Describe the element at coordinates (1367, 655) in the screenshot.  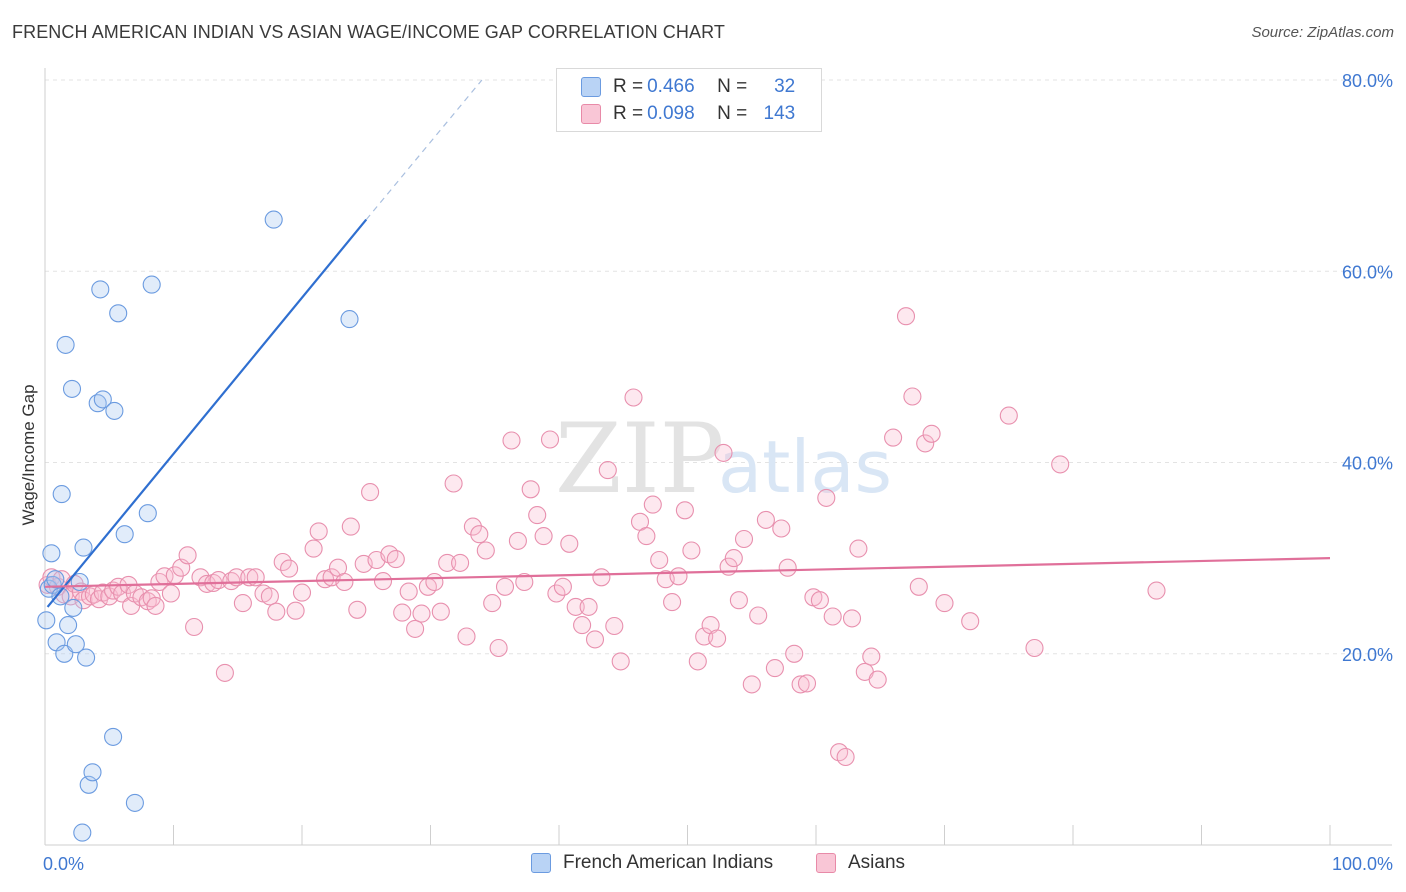
I see `y-tick-label: 20.0%` at that location.